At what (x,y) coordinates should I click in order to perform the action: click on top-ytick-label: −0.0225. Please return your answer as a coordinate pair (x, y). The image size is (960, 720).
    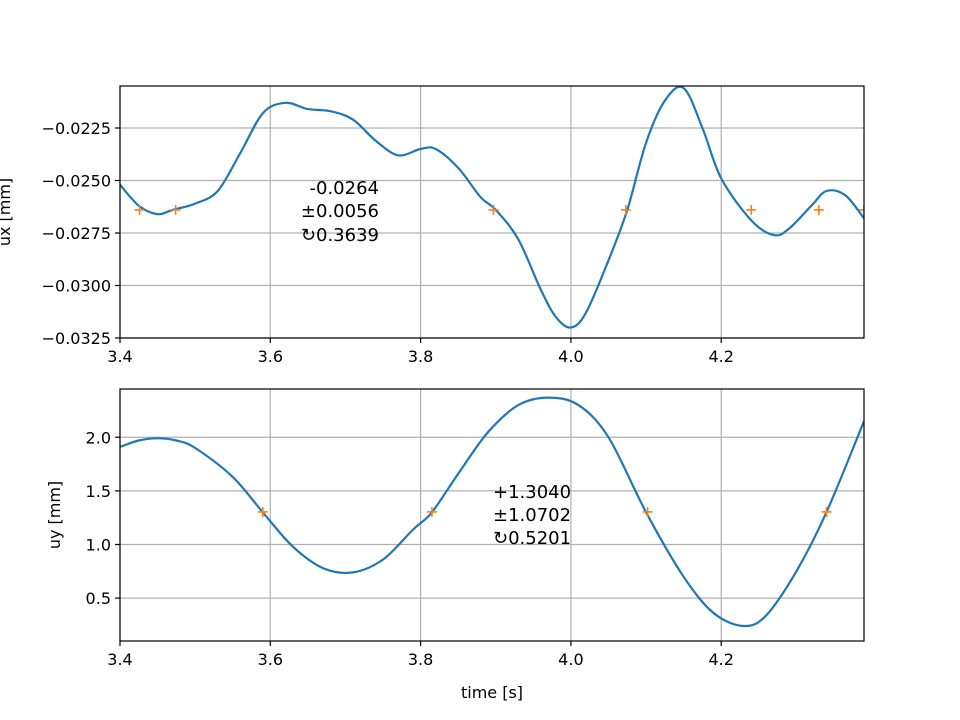
    Looking at the image, I should click on (76, 128).